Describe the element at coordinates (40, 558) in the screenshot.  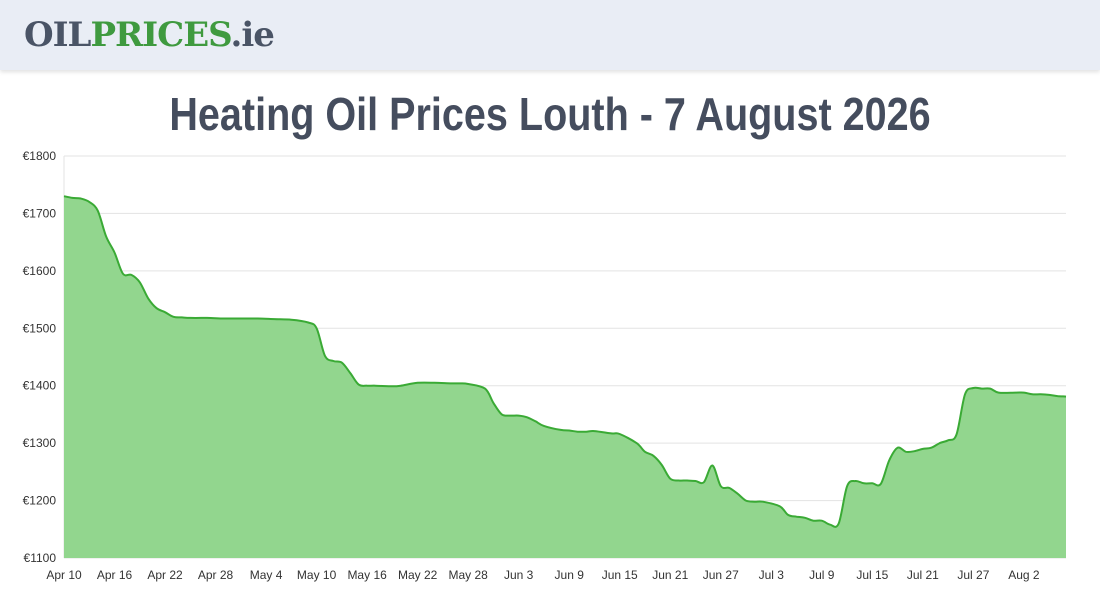
I see `y-tick-label: €1100` at that location.